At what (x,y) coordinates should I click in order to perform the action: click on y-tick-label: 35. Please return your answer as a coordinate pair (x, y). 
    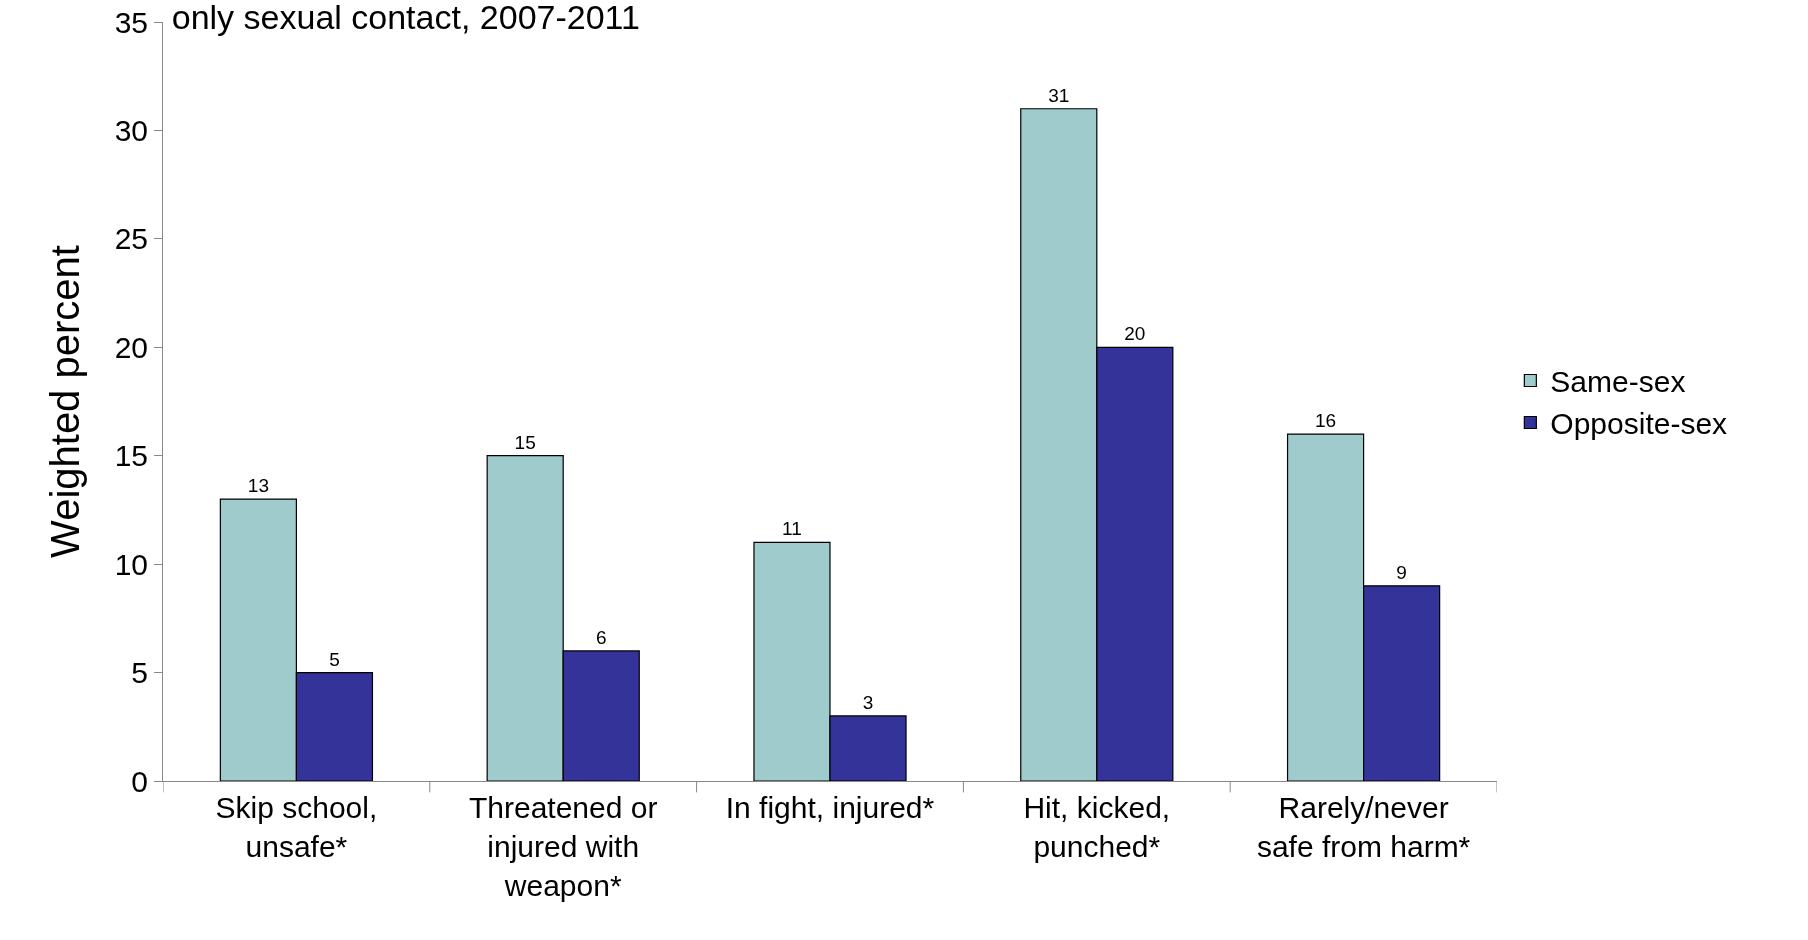
    Looking at the image, I should click on (131, 22).